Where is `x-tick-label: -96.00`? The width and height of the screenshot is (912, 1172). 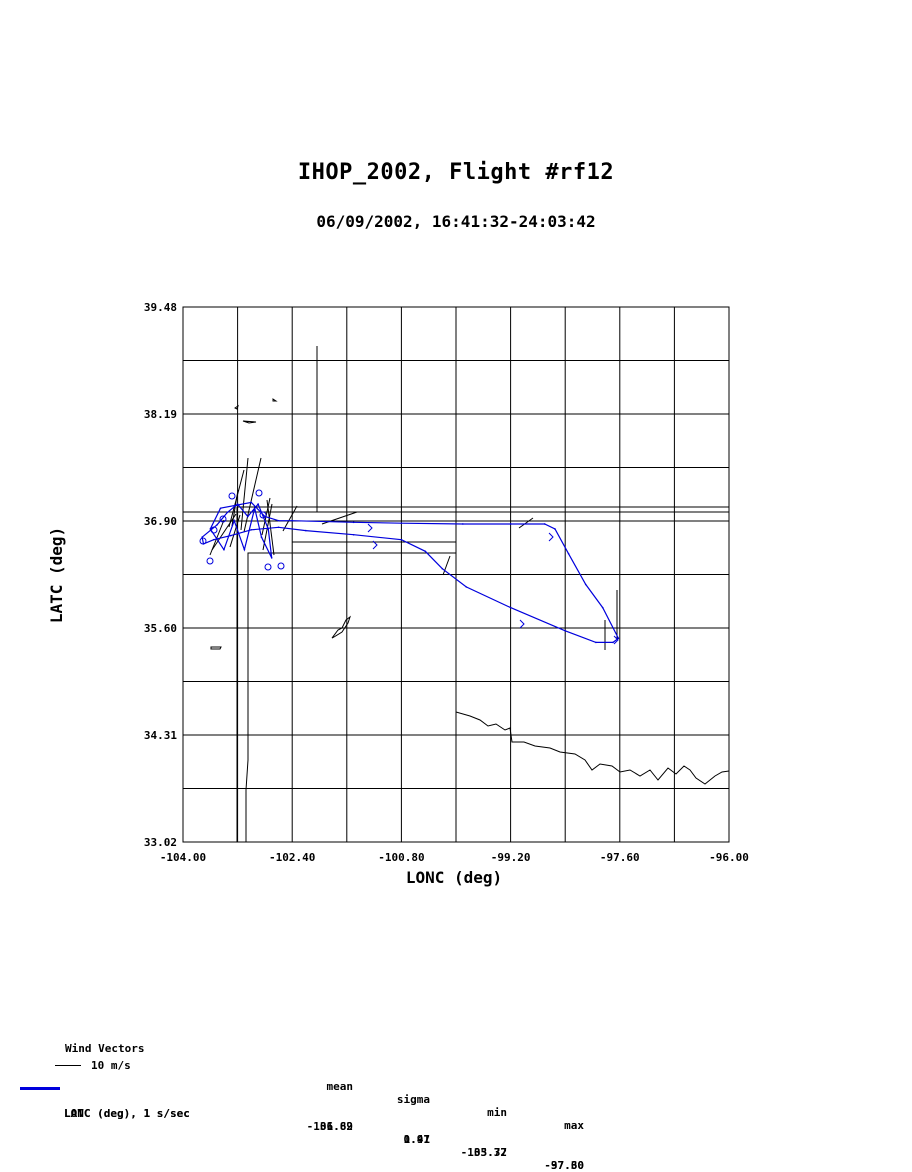
x-tick-label: -96.00 is located at coordinates (729, 857).